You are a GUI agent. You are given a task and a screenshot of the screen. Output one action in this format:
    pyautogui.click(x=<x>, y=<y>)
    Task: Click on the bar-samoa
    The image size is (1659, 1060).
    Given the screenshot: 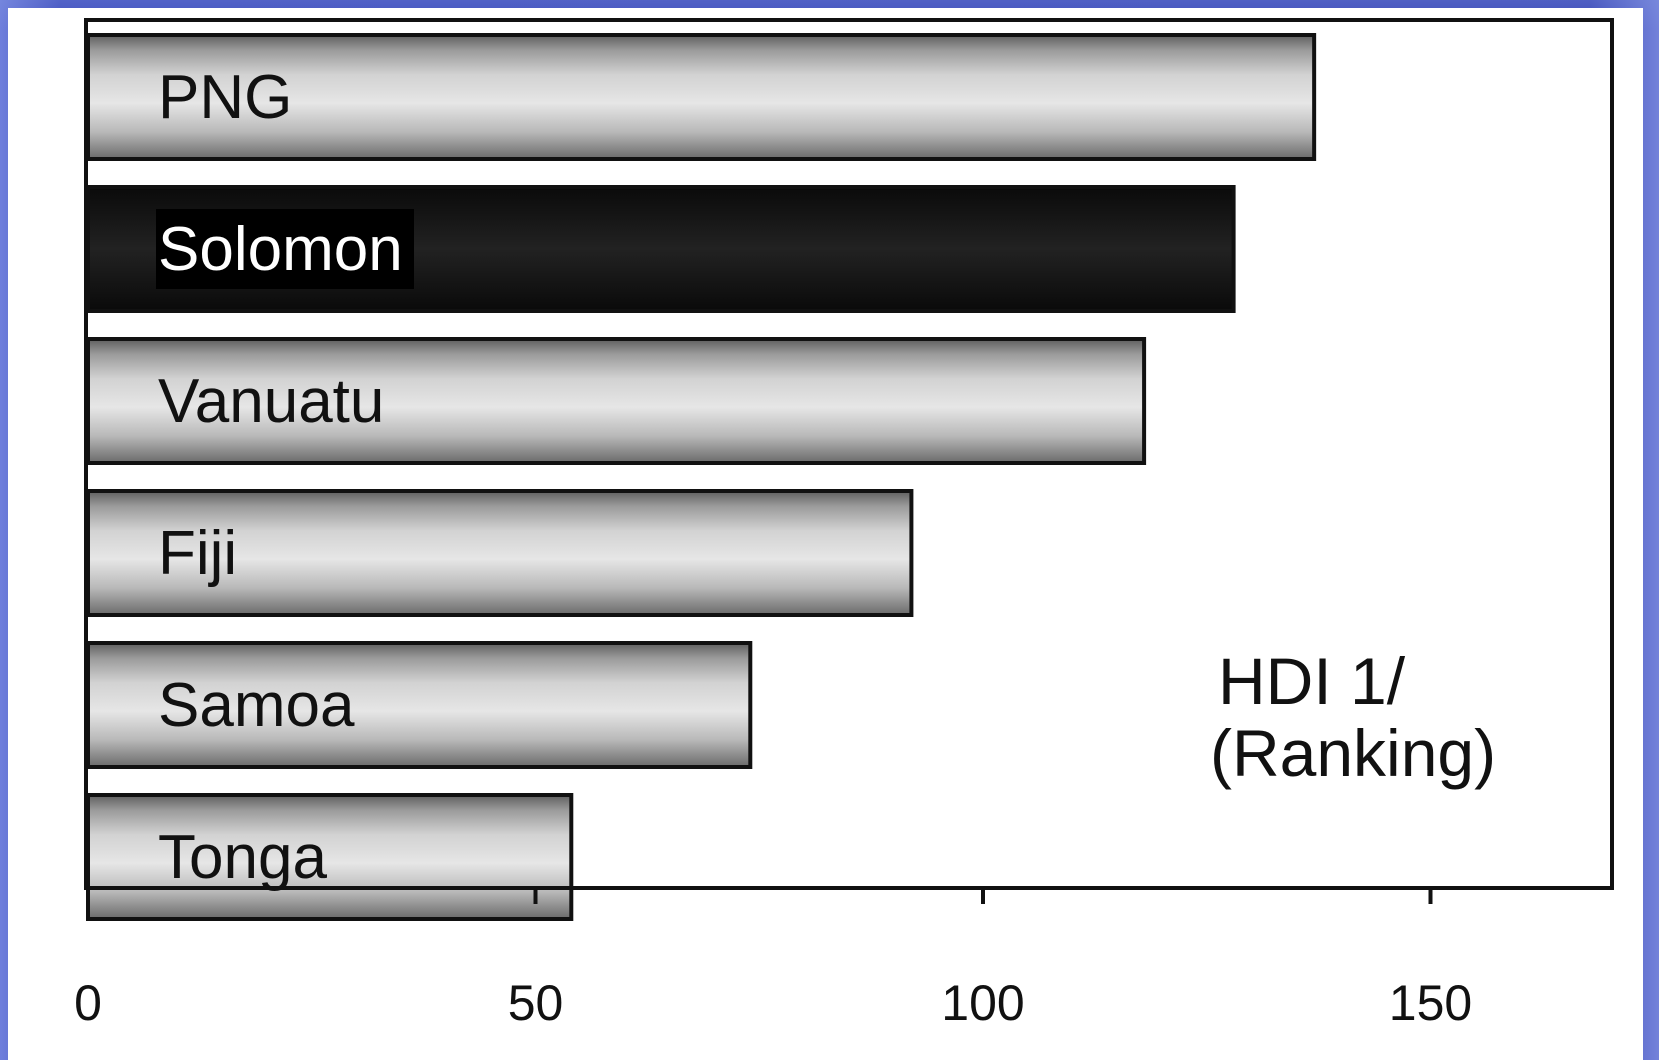 What is the action you would take?
    pyautogui.click(x=419, y=705)
    